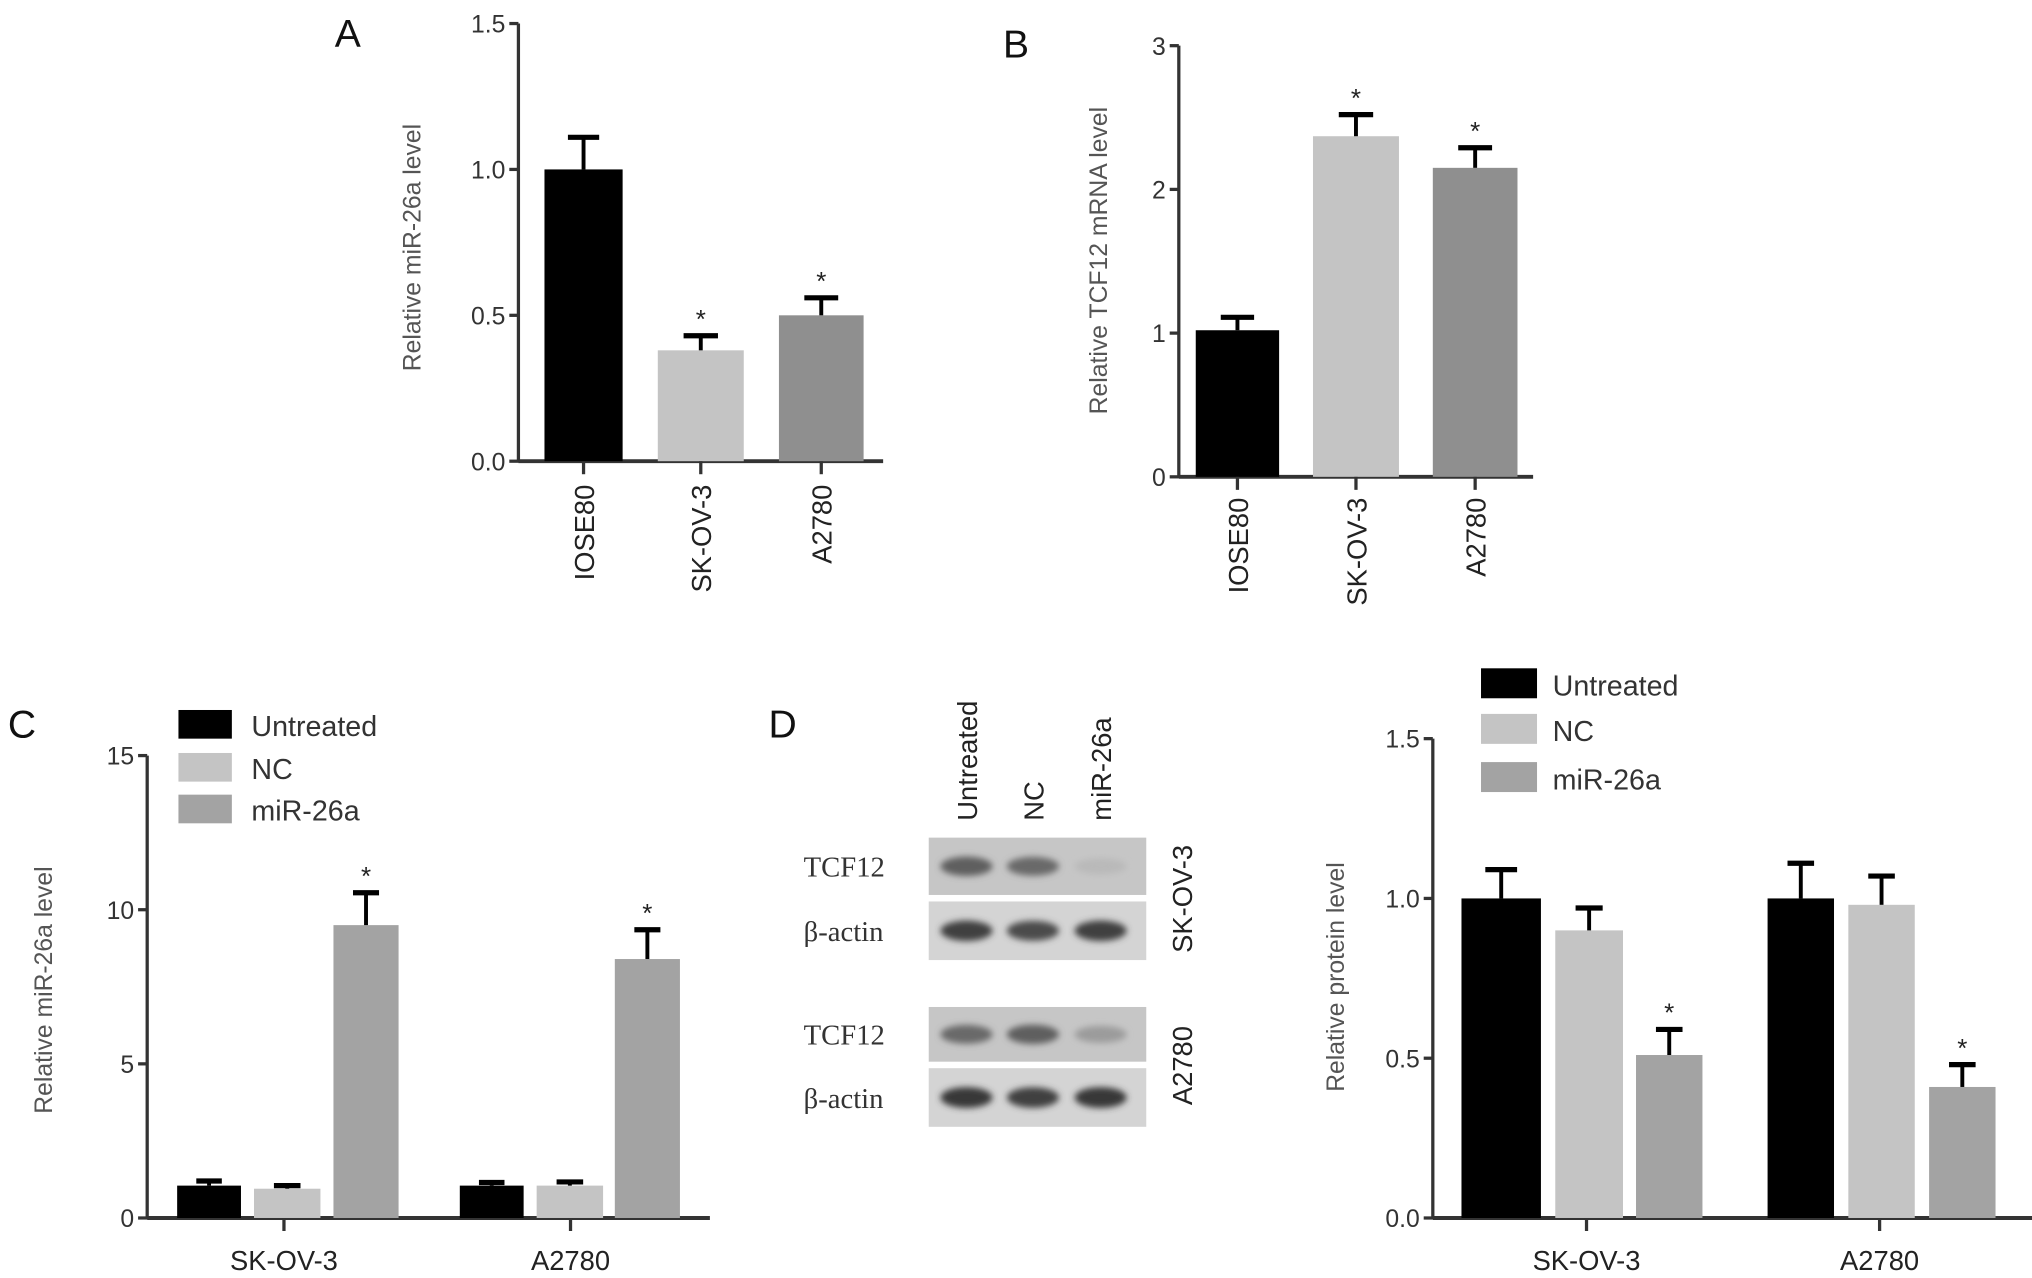 Image resolution: width=2032 pixels, height=1278 pixels. Describe the element at coordinates (1159, 47) in the screenshot. I see `y-tick-label: 3` at that location.